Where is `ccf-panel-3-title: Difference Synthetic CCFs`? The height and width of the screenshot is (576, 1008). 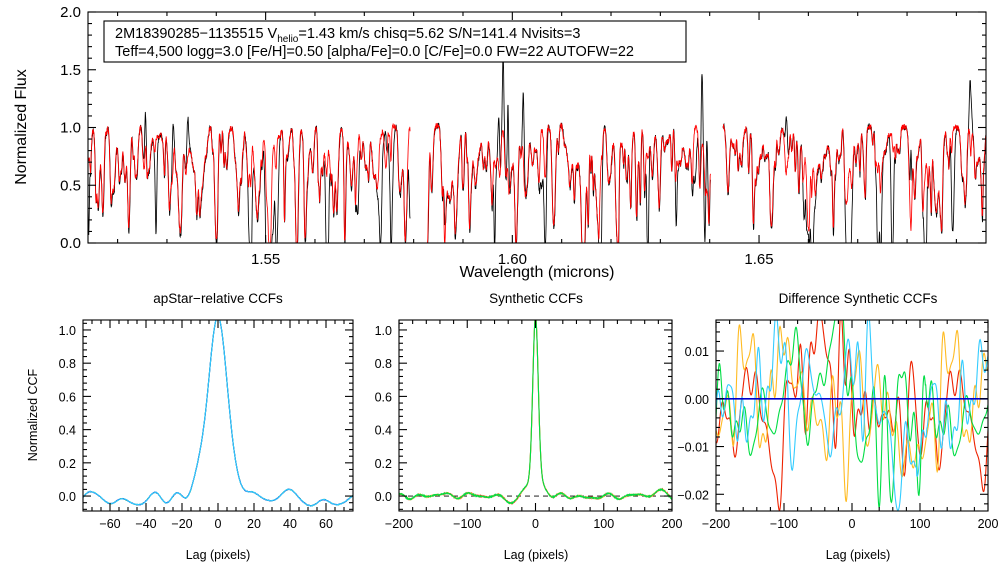 ccf-panel-3-title: Difference Synthetic CCFs is located at coordinates (858, 298).